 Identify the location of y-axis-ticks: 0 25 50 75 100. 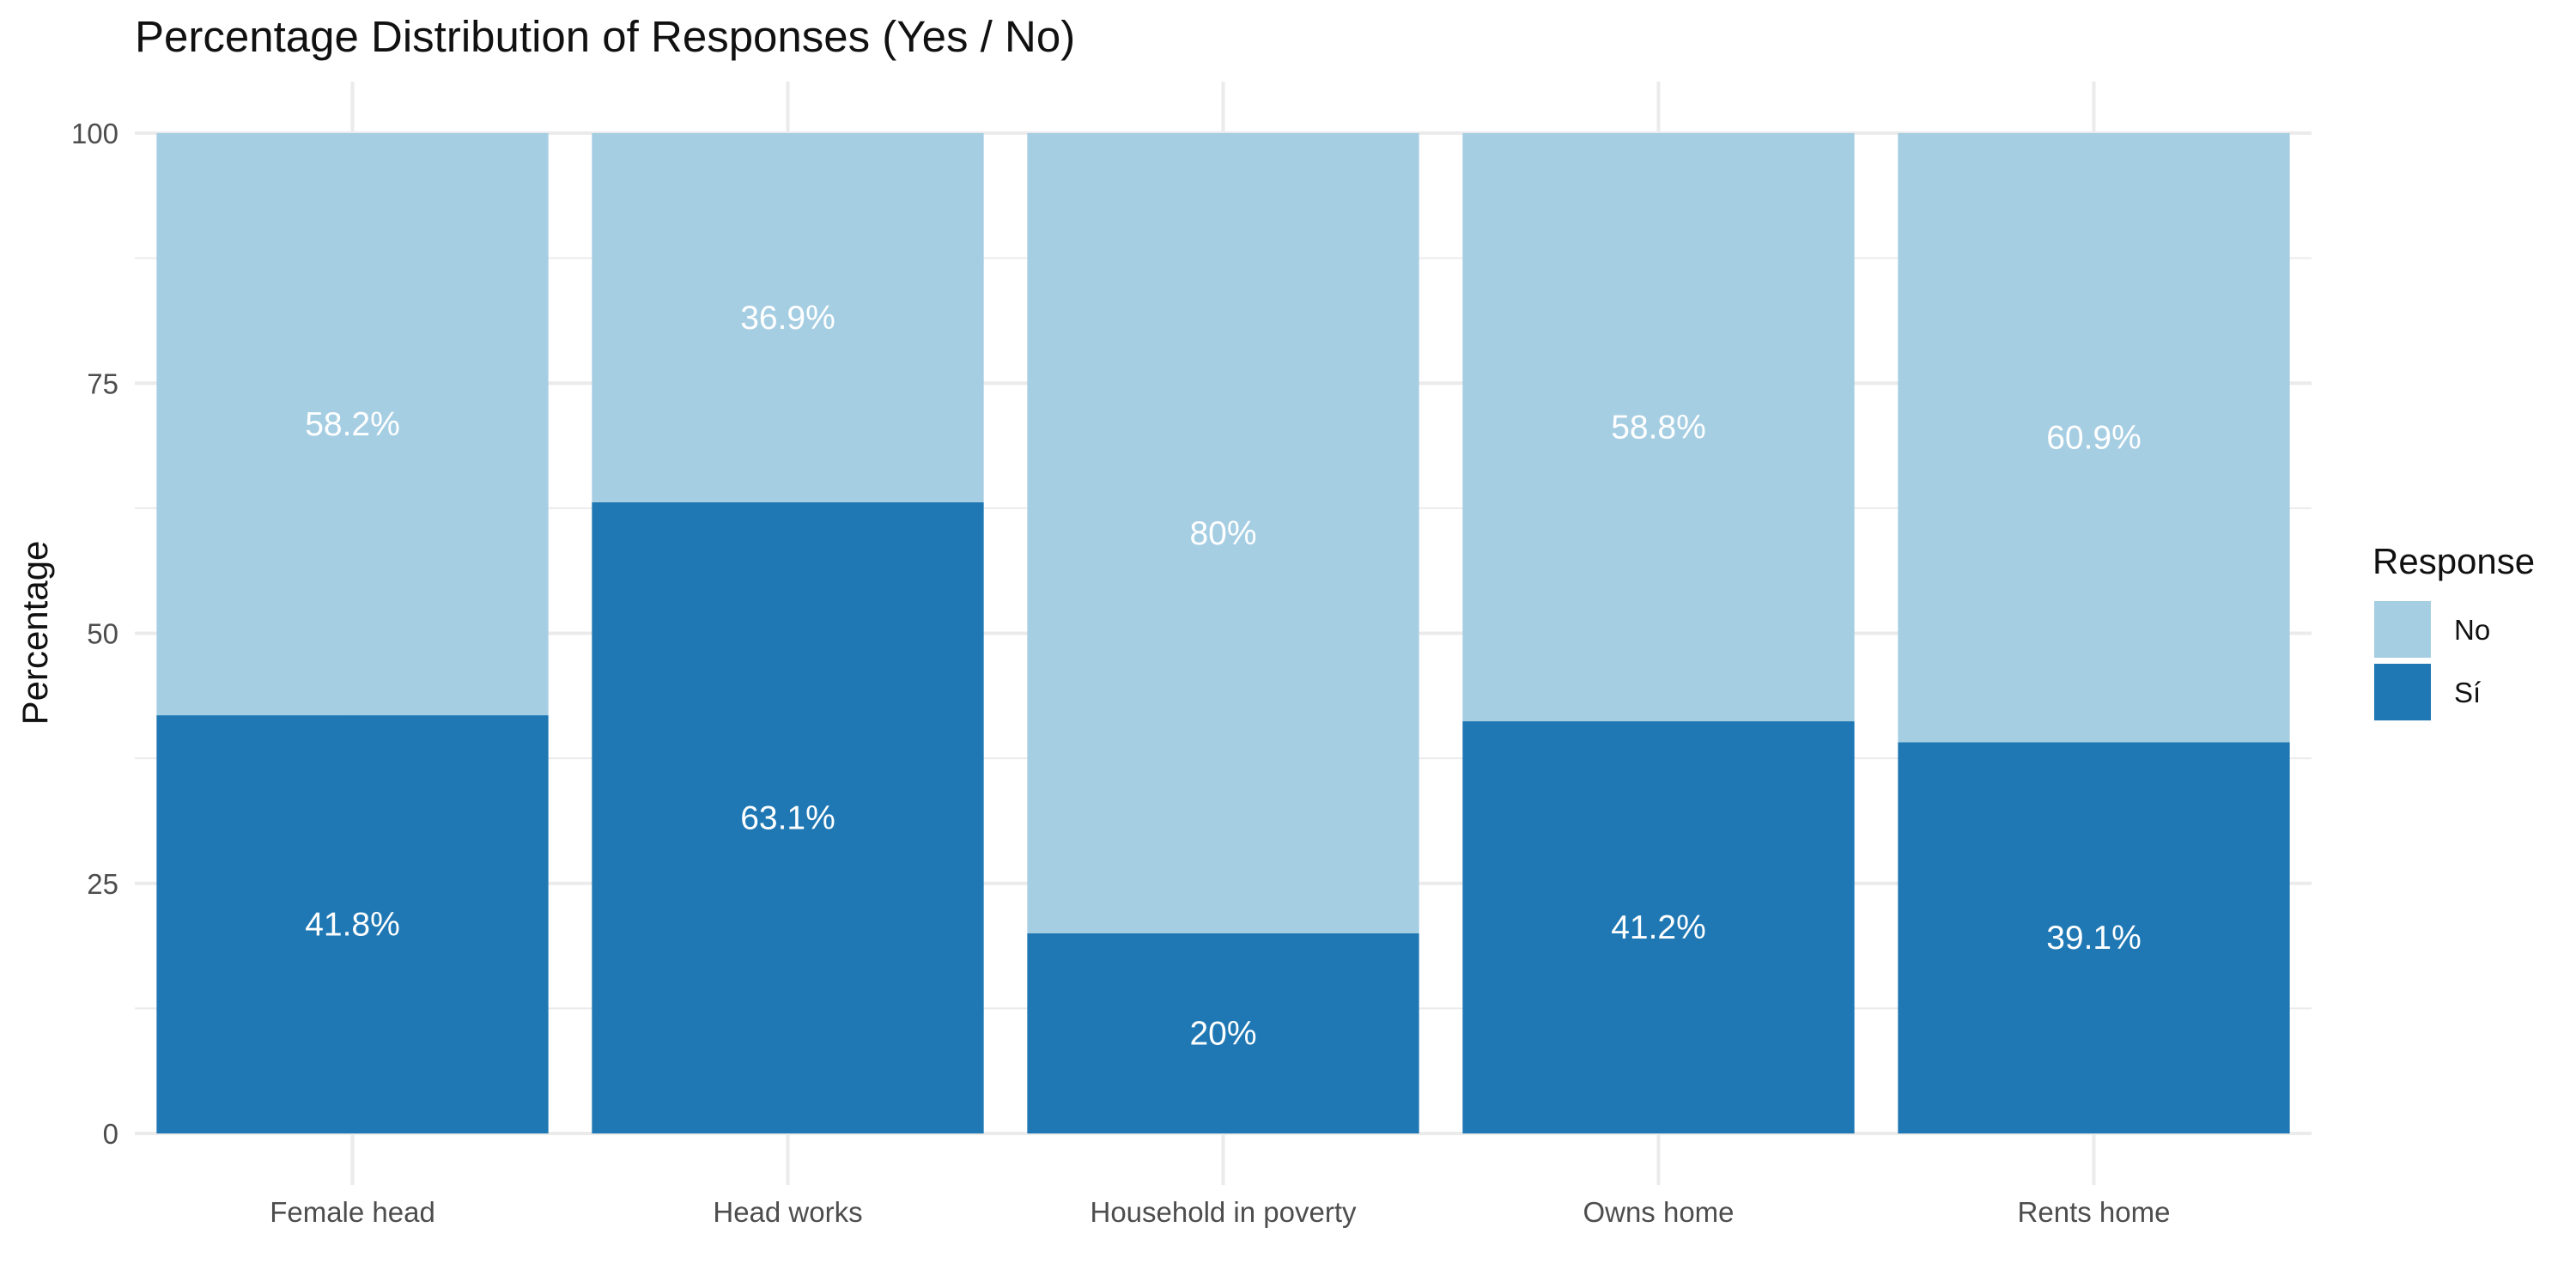
(94, 634).